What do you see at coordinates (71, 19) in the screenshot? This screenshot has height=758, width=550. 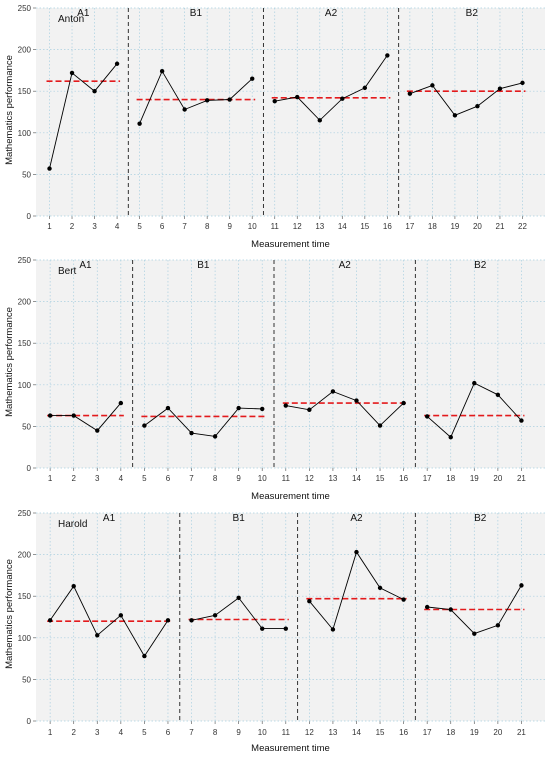 I see `panel-label: Anton` at bounding box center [71, 19].